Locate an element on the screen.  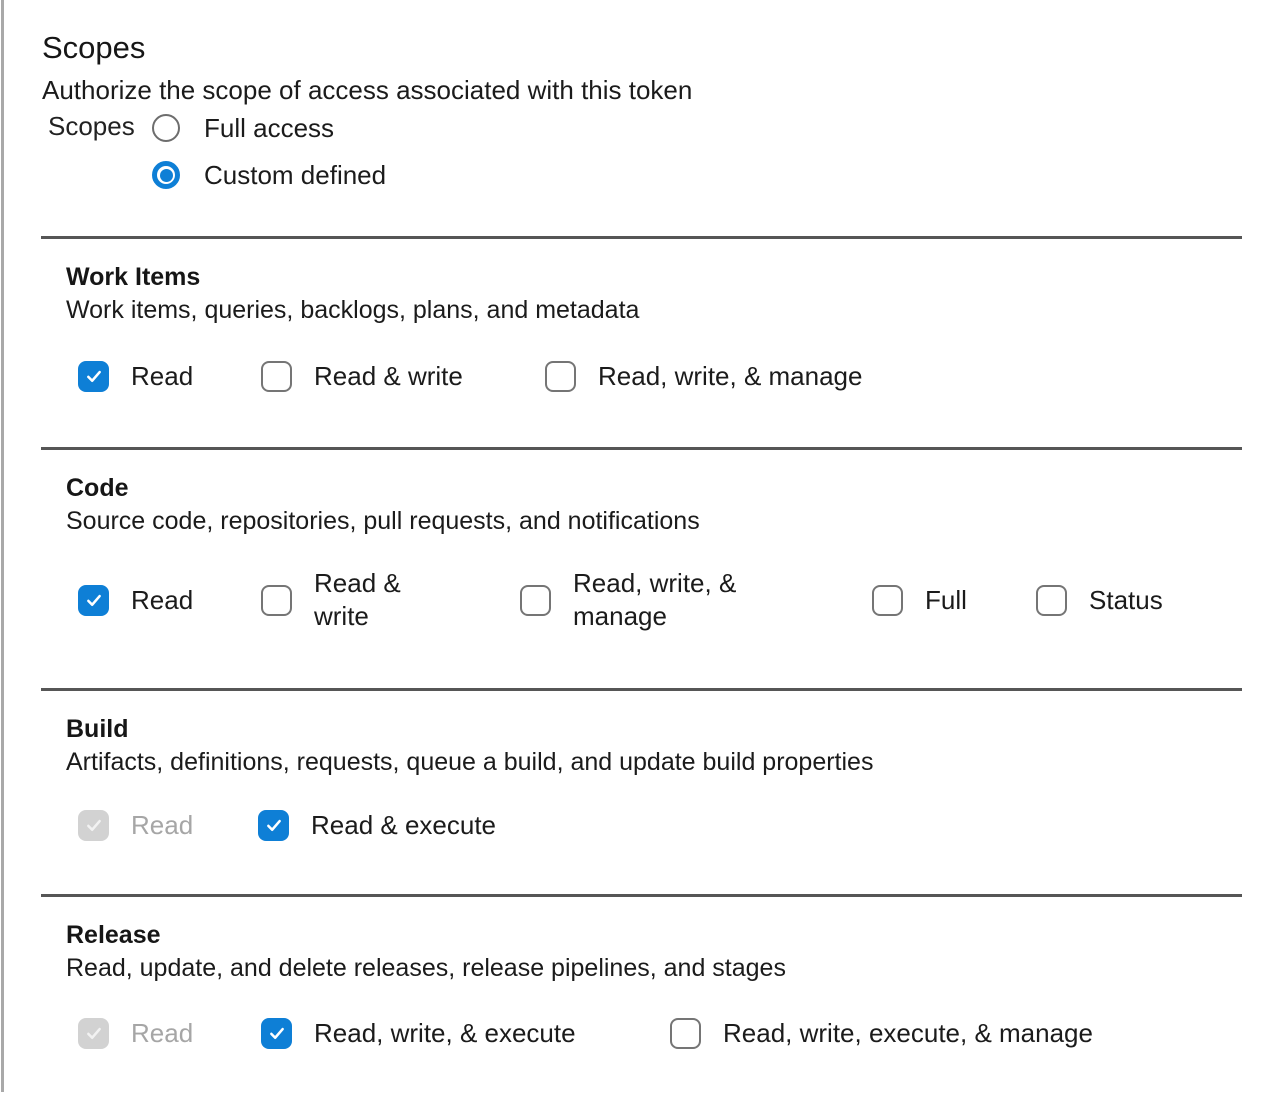
section-title: Code is located at coordinates (97, 488).